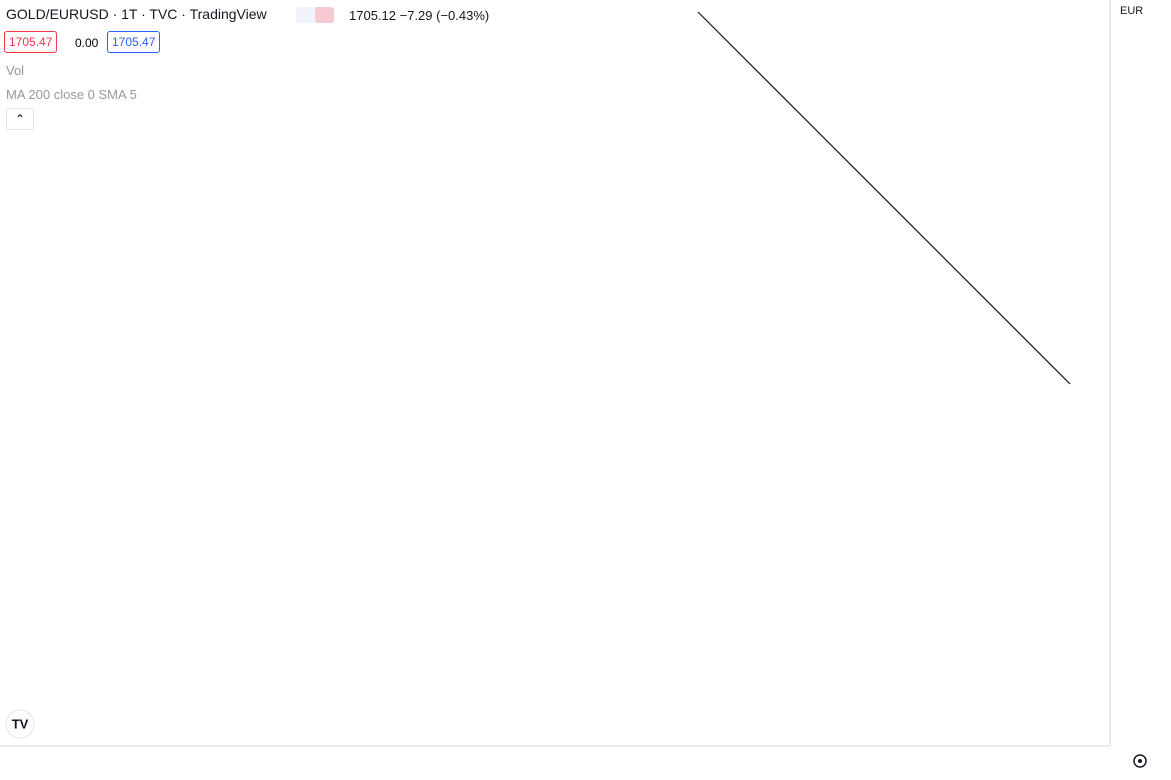 This screenshot has height=780, width=1171. I want to click on spread: 0.00, so click(87, 43).